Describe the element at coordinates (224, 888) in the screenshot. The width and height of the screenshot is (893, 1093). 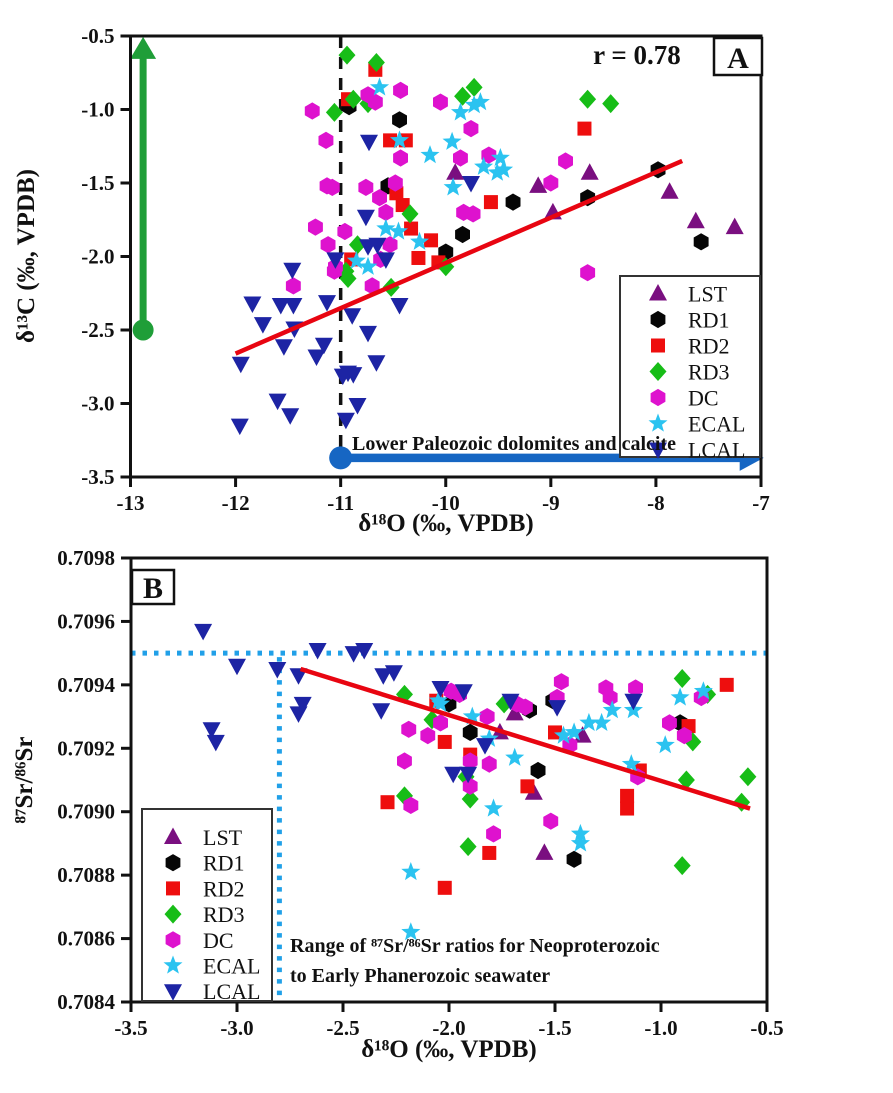
I see `legend-label-rd2: RD2` at that location.